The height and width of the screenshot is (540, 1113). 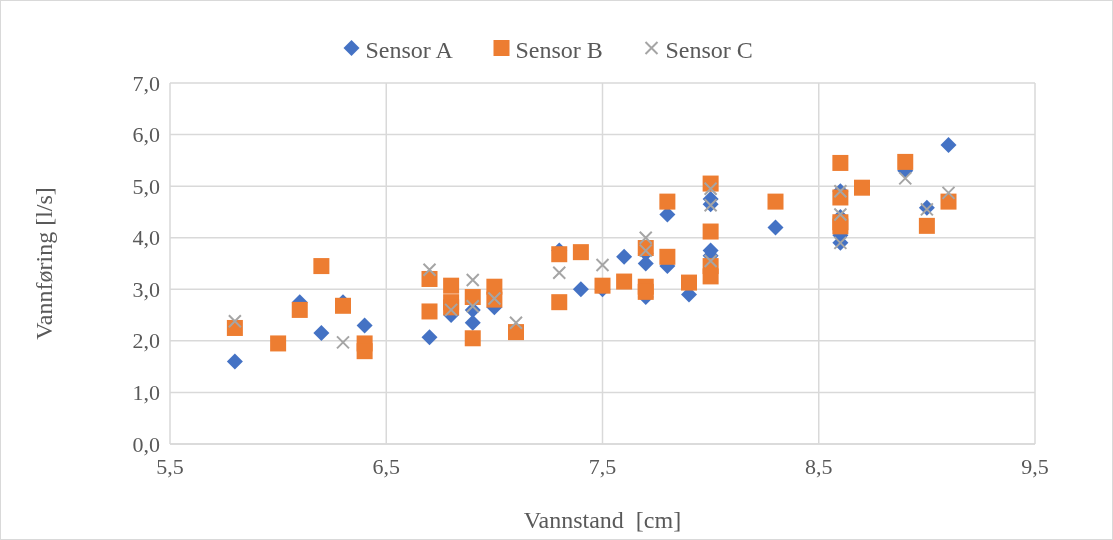 What do you see at coordinates (602, 466) in the screenshot?
I see `x-tick-label: 7,5` at bounding box center [602, 466].